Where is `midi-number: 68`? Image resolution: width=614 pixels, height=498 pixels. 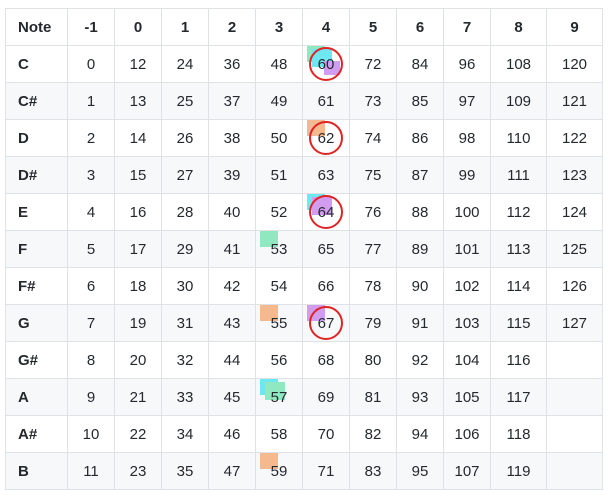
midi-number: 68 is located at coordinates (326, 360).